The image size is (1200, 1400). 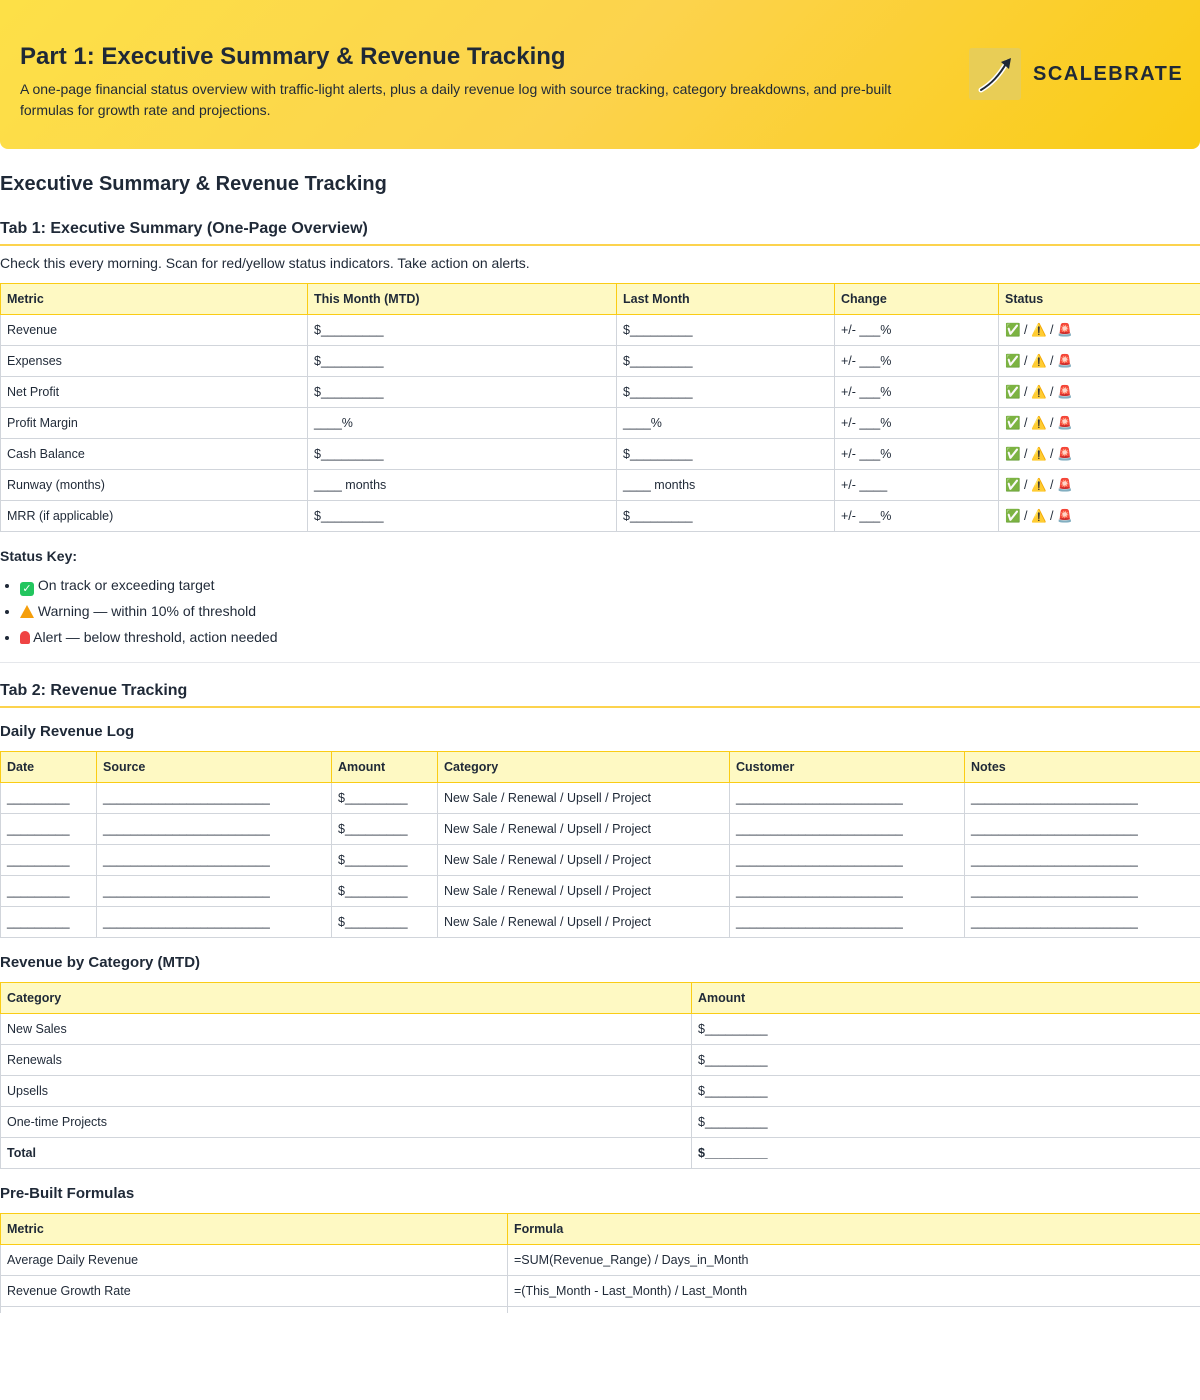 I want to click on table-row: New Sales $_________, so click(x=600, y=1029).